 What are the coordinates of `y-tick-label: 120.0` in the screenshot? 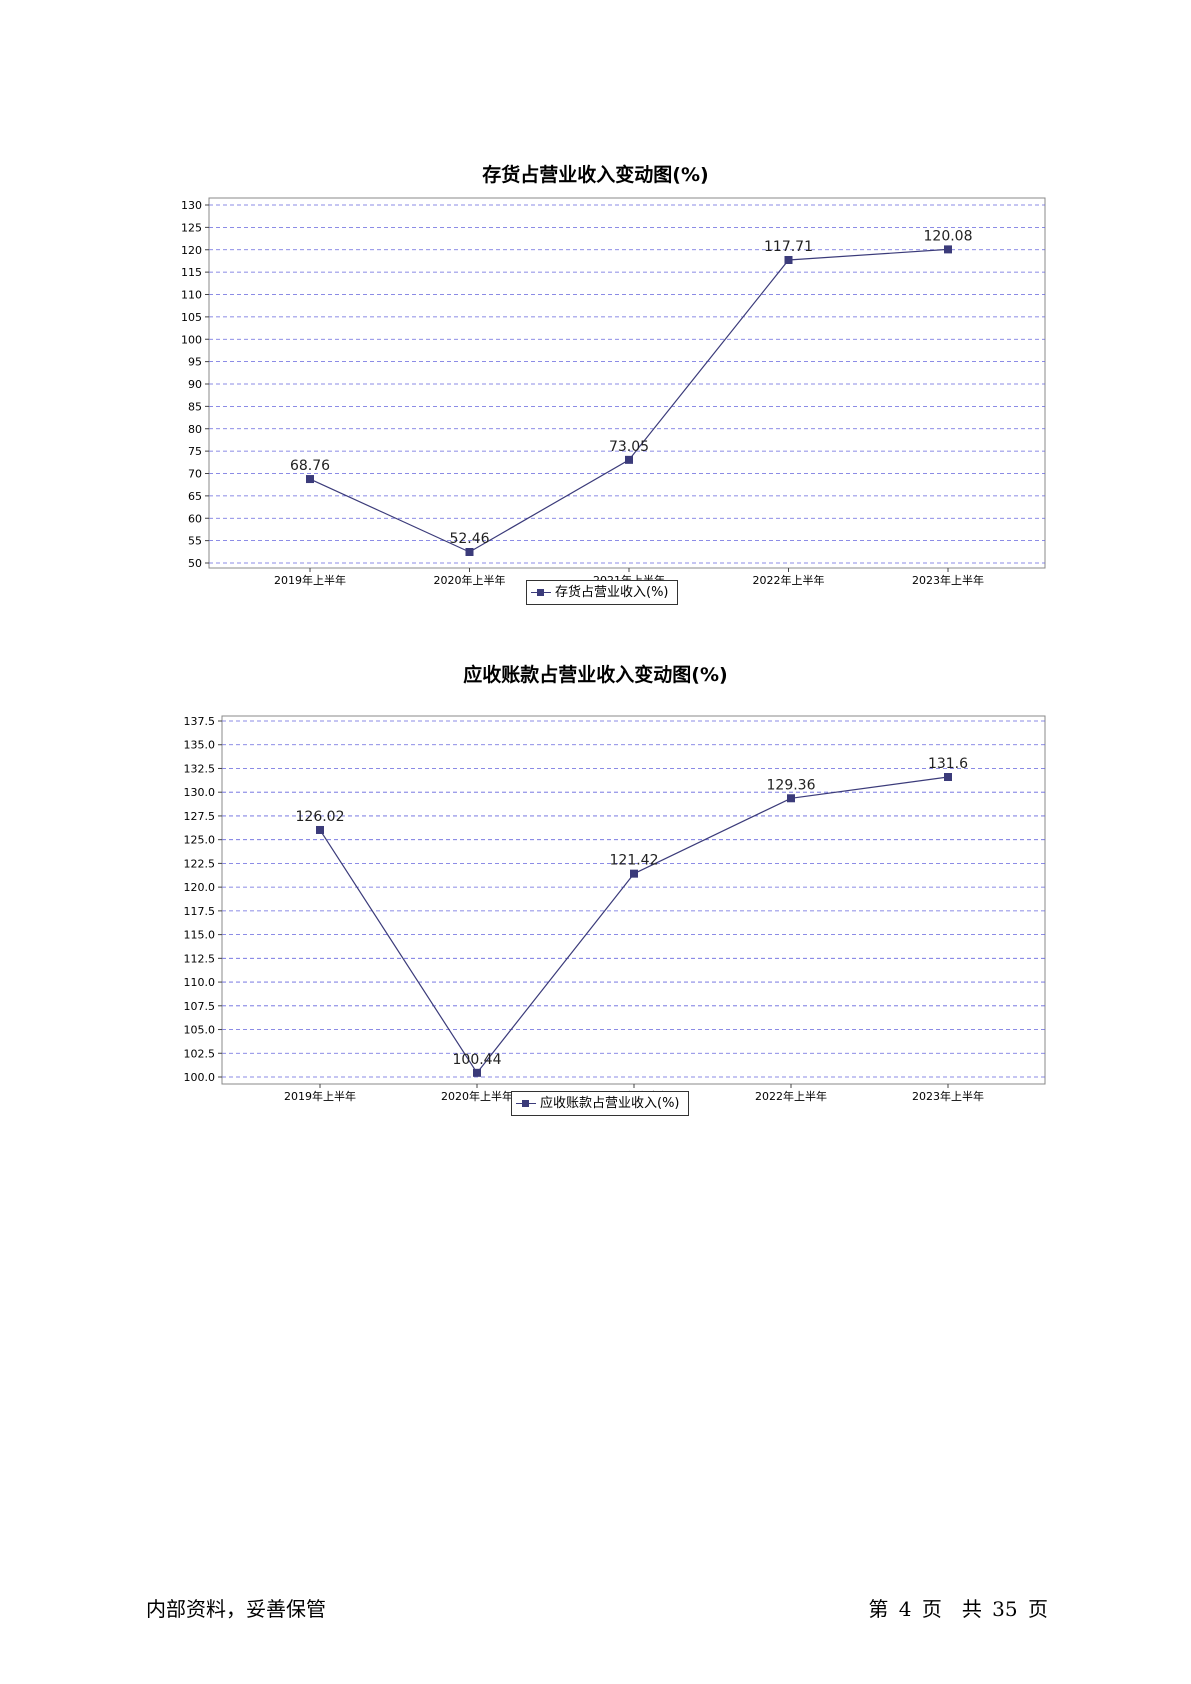 It's located at (200, 887).